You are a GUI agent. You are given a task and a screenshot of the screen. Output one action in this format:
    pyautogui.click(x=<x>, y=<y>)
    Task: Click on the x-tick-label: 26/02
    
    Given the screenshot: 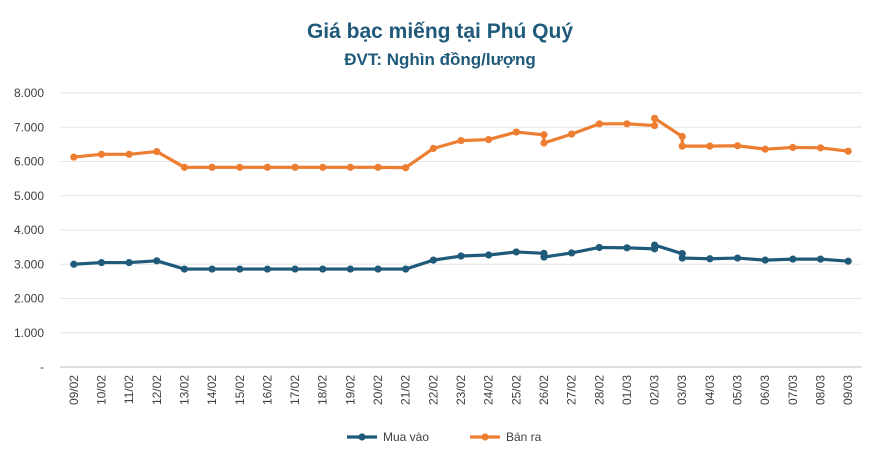 What is the action you would take?
    pyautogui.click(x=544, y=390)
    